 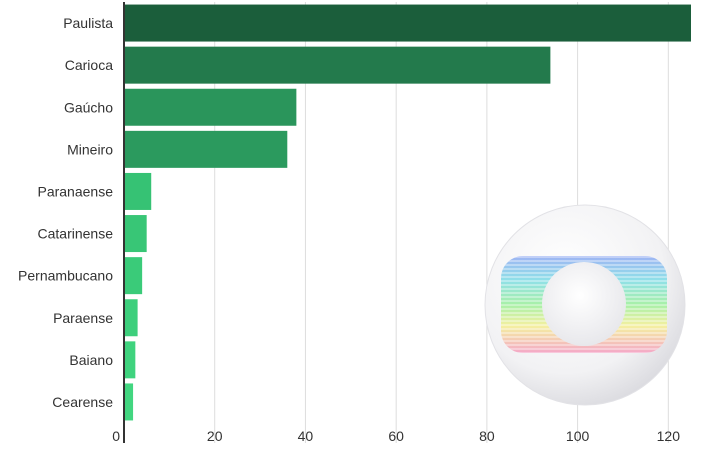 I want to click on category-label: Baiano, so click(x=91, y=360).